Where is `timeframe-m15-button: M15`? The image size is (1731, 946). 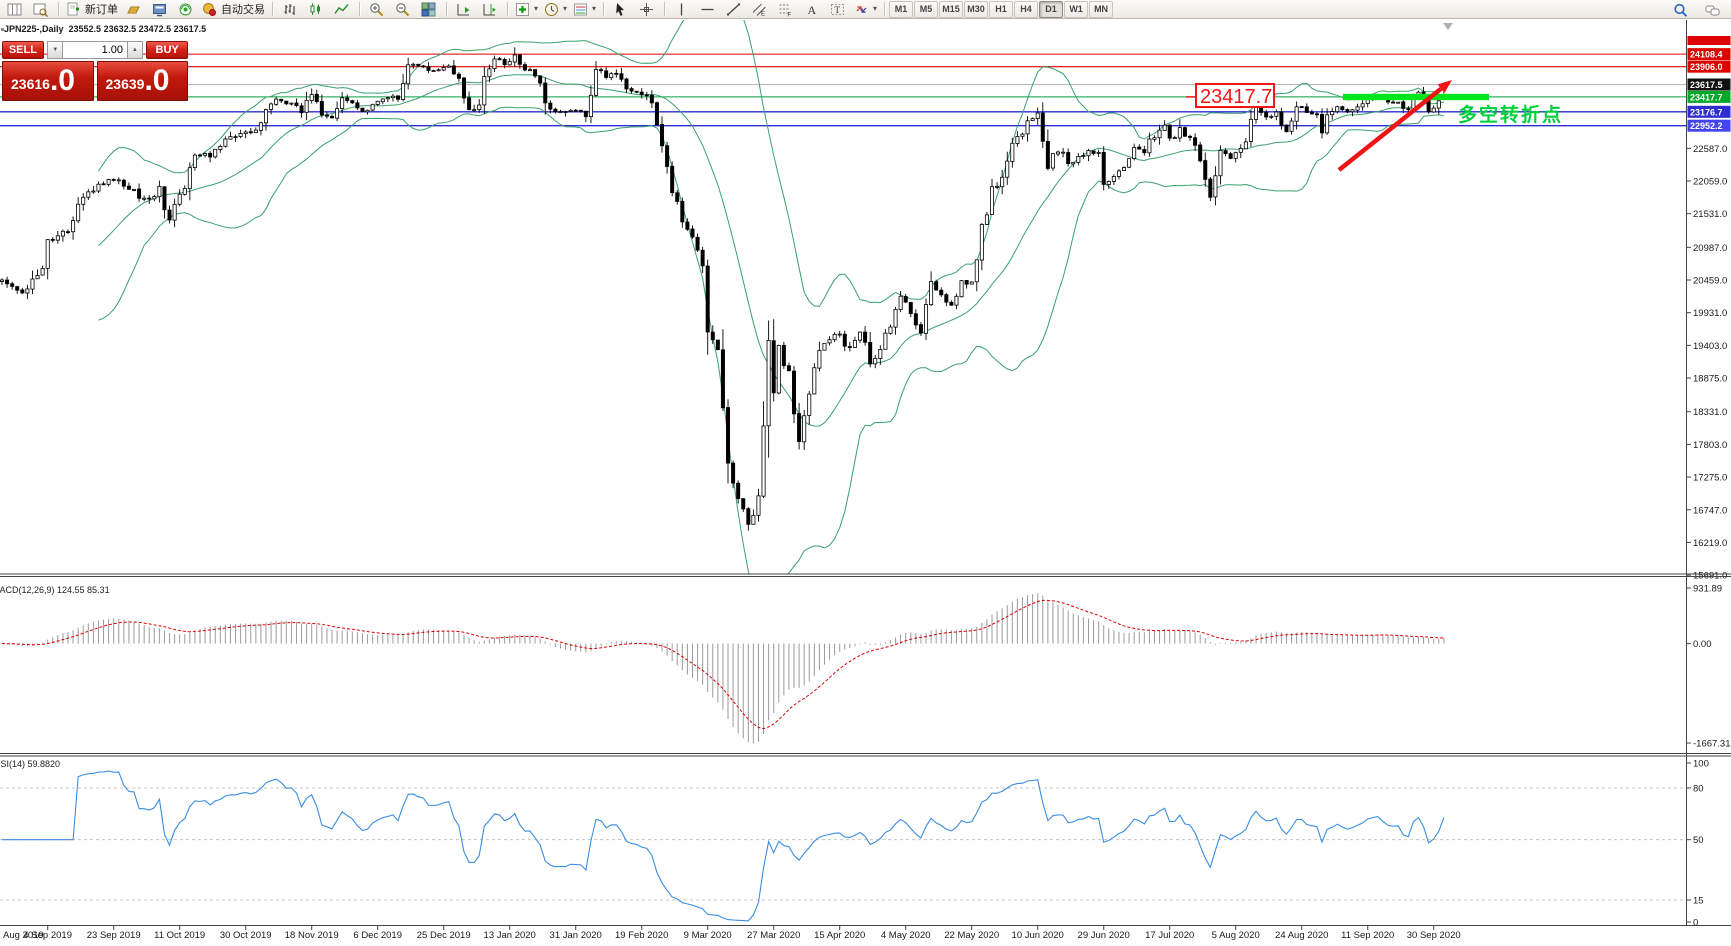 timeframe-m15-button: M15 is located at coordinates (951, 9).